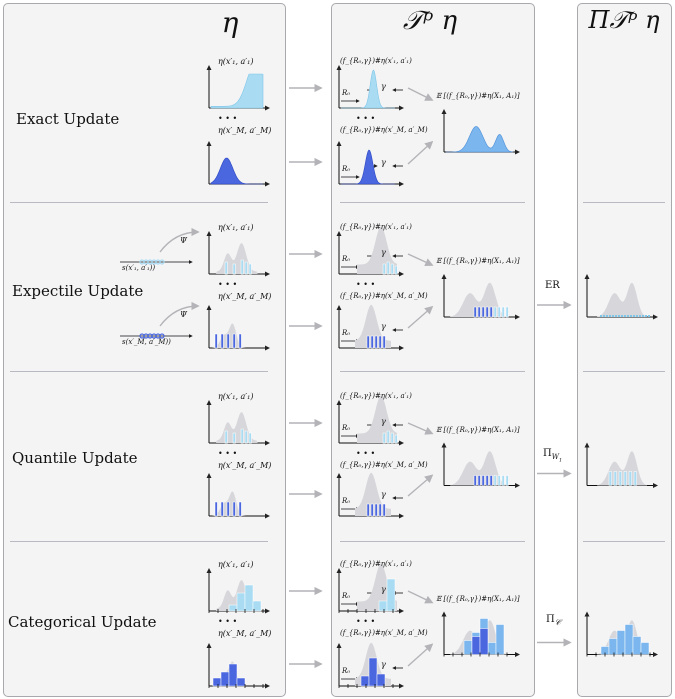 The image size is (675, 699). What do you see at coordinates (139, 268) in the screenshot?
I see `row1-stat-label-0: s(x′₁, a′₁))` at bounding box center [139, 268].